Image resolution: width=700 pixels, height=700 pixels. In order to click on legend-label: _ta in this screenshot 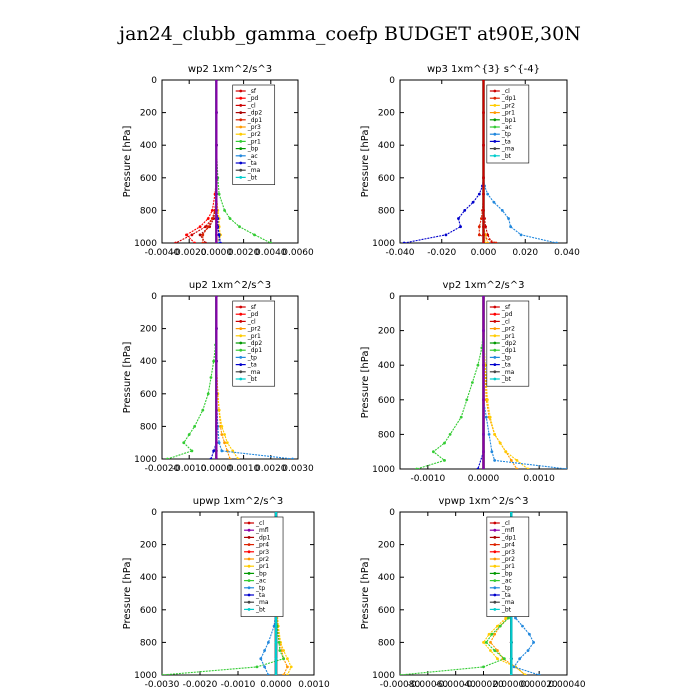, I will do `click(252, 365)`.